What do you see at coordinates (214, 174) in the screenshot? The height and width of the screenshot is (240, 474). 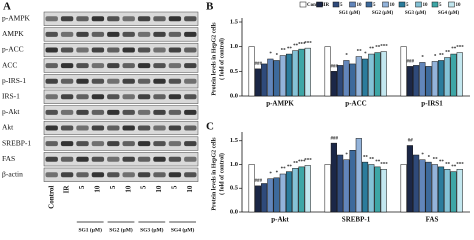 I see `y-axis-label: Protein levels in HepG2 cells` at bounding box center [214, 174].